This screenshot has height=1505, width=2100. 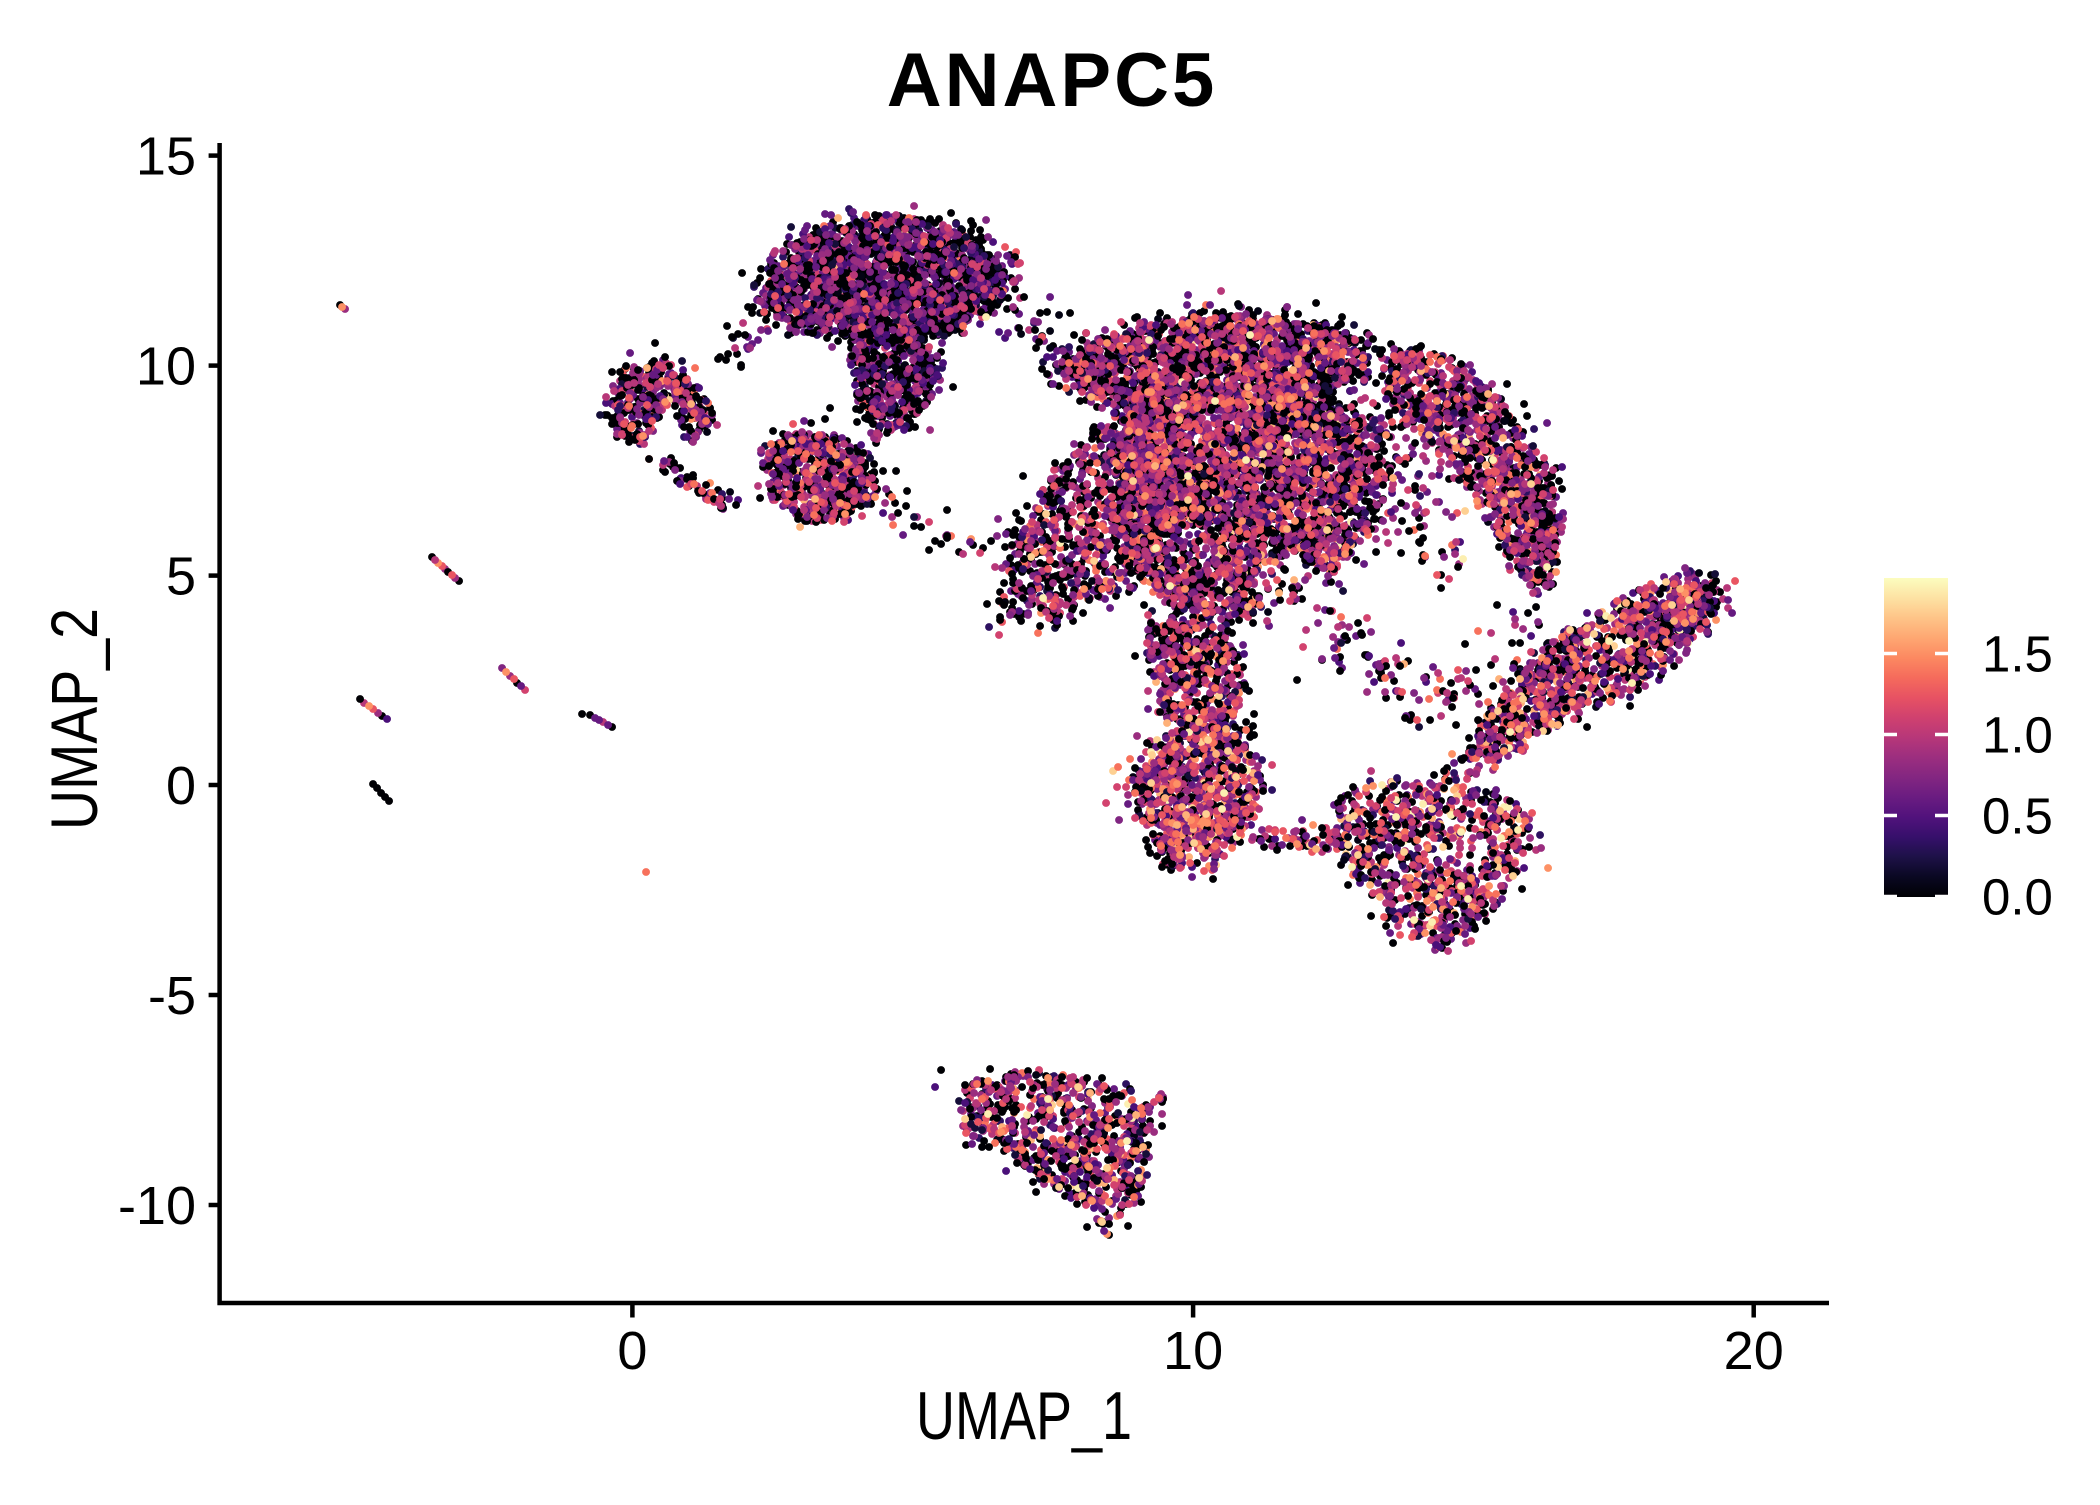 What do you see at coordinates (2017, 654) in the screenshot?
I see `svg-text: 1.5` at bounding box center [2017, 654].